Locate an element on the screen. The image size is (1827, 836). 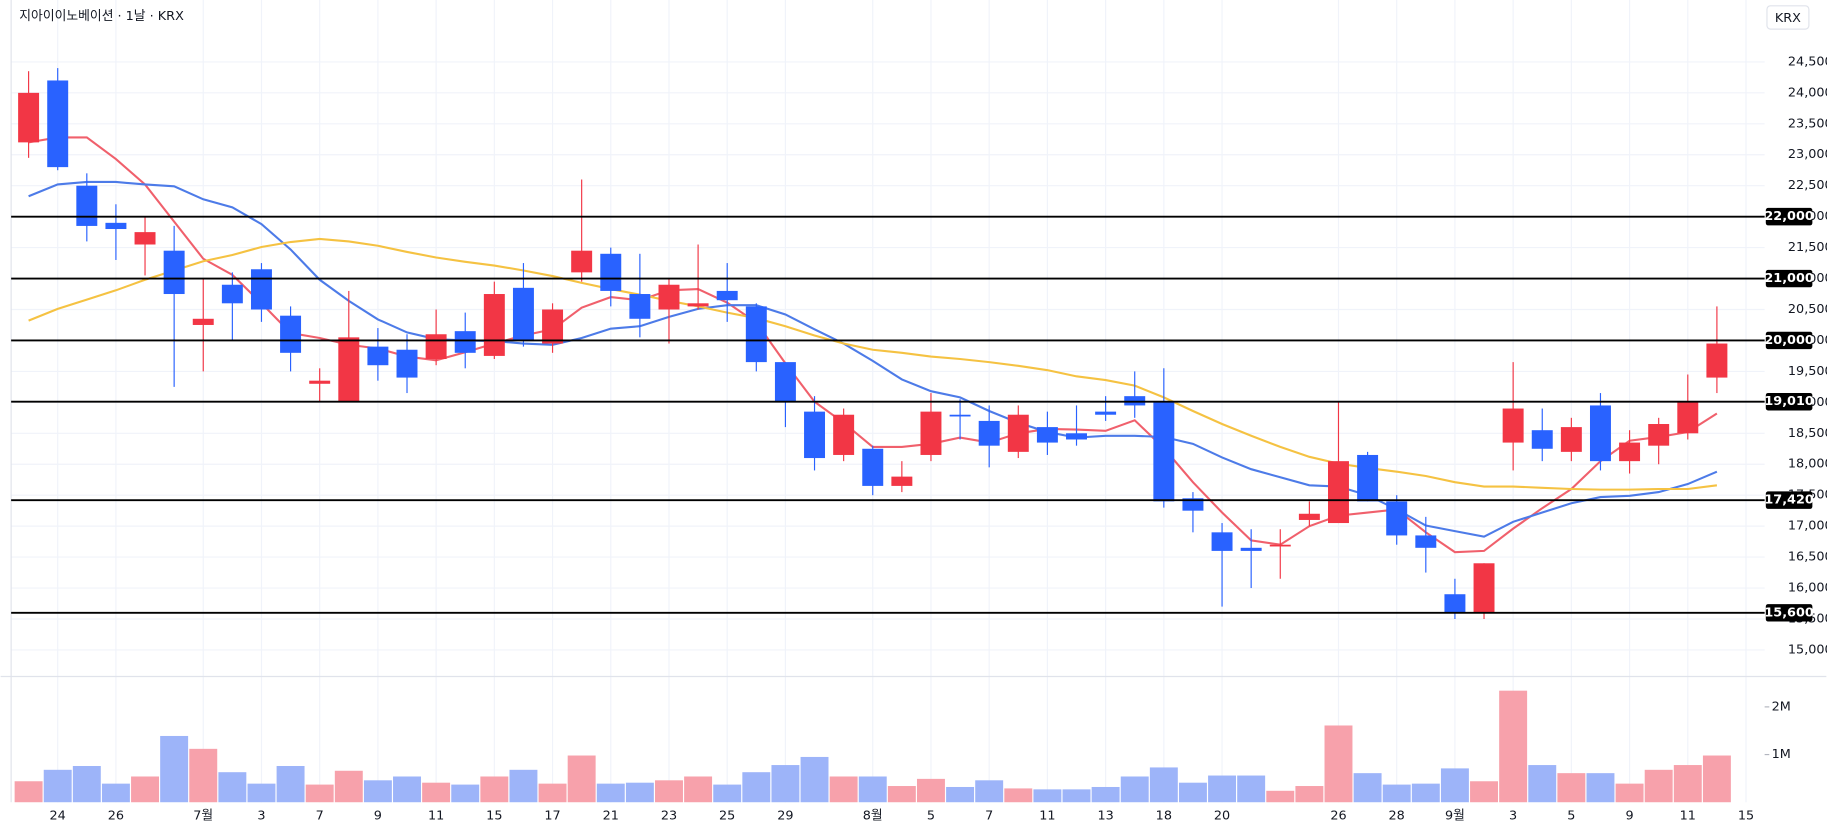
y-tick-label: 23,500 is located at coordinates (1807, 123).